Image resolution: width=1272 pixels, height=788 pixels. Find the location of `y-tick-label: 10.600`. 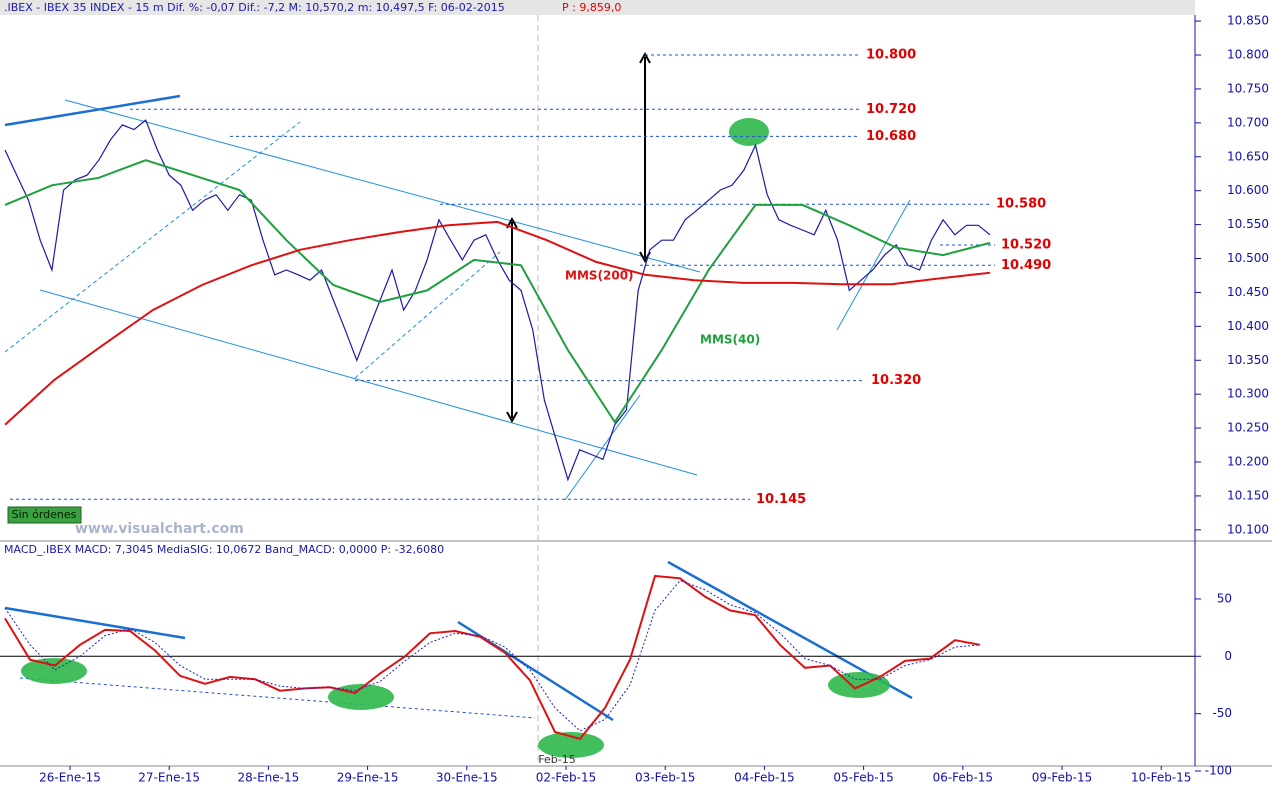

y-tick-label: 10.600 is located at coordinates (1248, 190).